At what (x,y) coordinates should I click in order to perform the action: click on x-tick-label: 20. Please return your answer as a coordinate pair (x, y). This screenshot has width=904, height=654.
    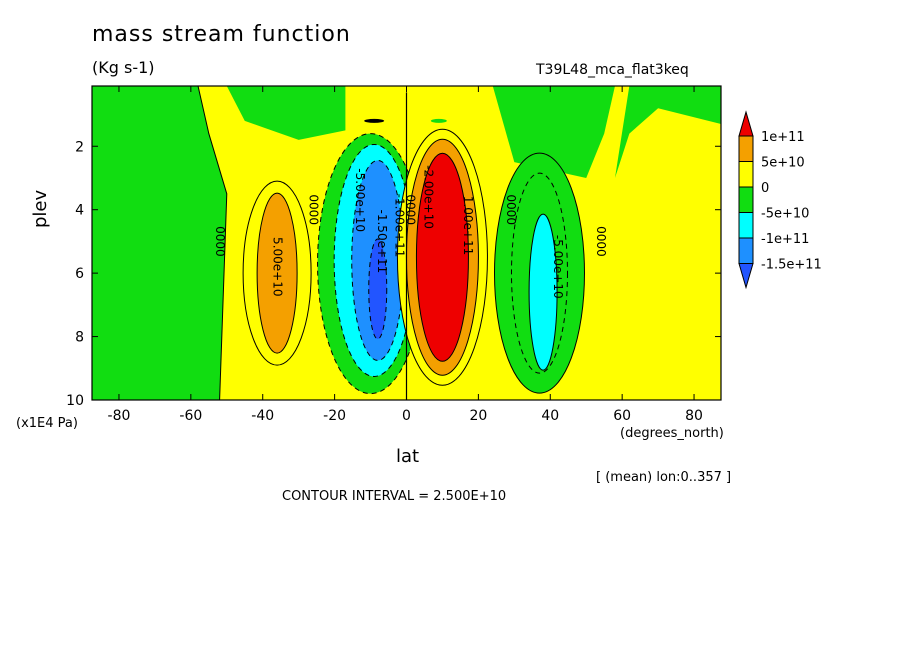
    Looking at the image, I should click on (478, 416).